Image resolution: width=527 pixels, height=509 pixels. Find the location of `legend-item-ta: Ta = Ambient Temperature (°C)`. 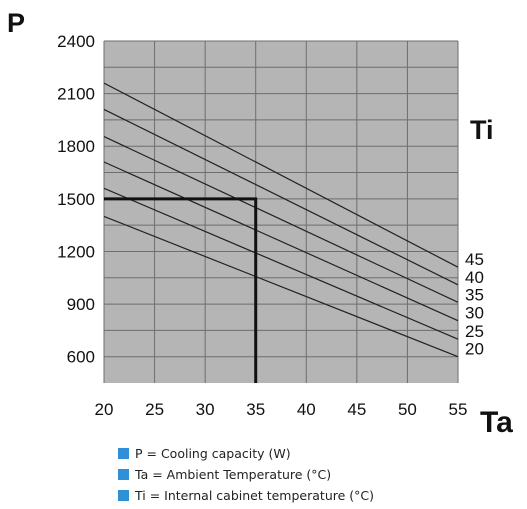

legend-item-ta: Ta = Ambient Temperature (°C) is located at coordinates (246, 474).